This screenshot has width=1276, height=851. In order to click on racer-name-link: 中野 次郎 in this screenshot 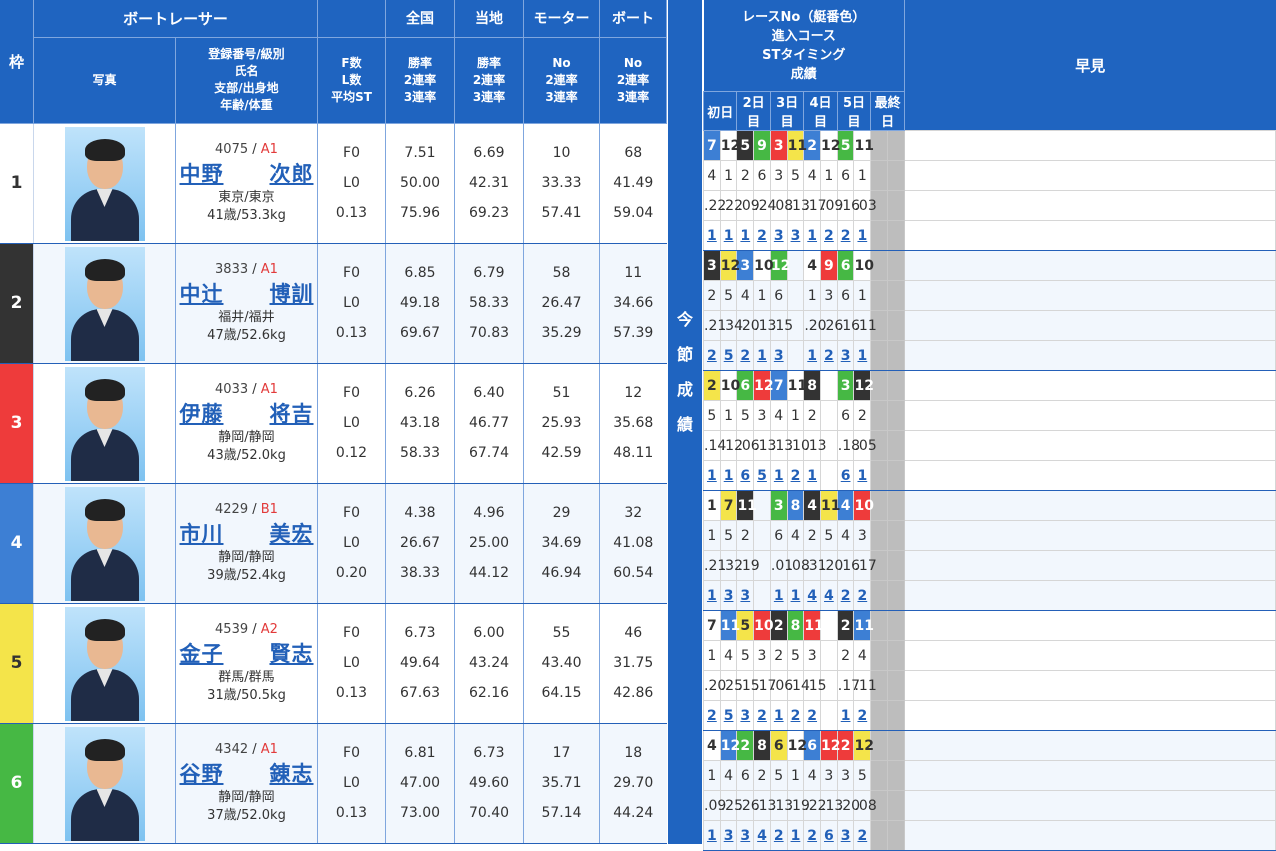, I will do `click(247, 174)`.